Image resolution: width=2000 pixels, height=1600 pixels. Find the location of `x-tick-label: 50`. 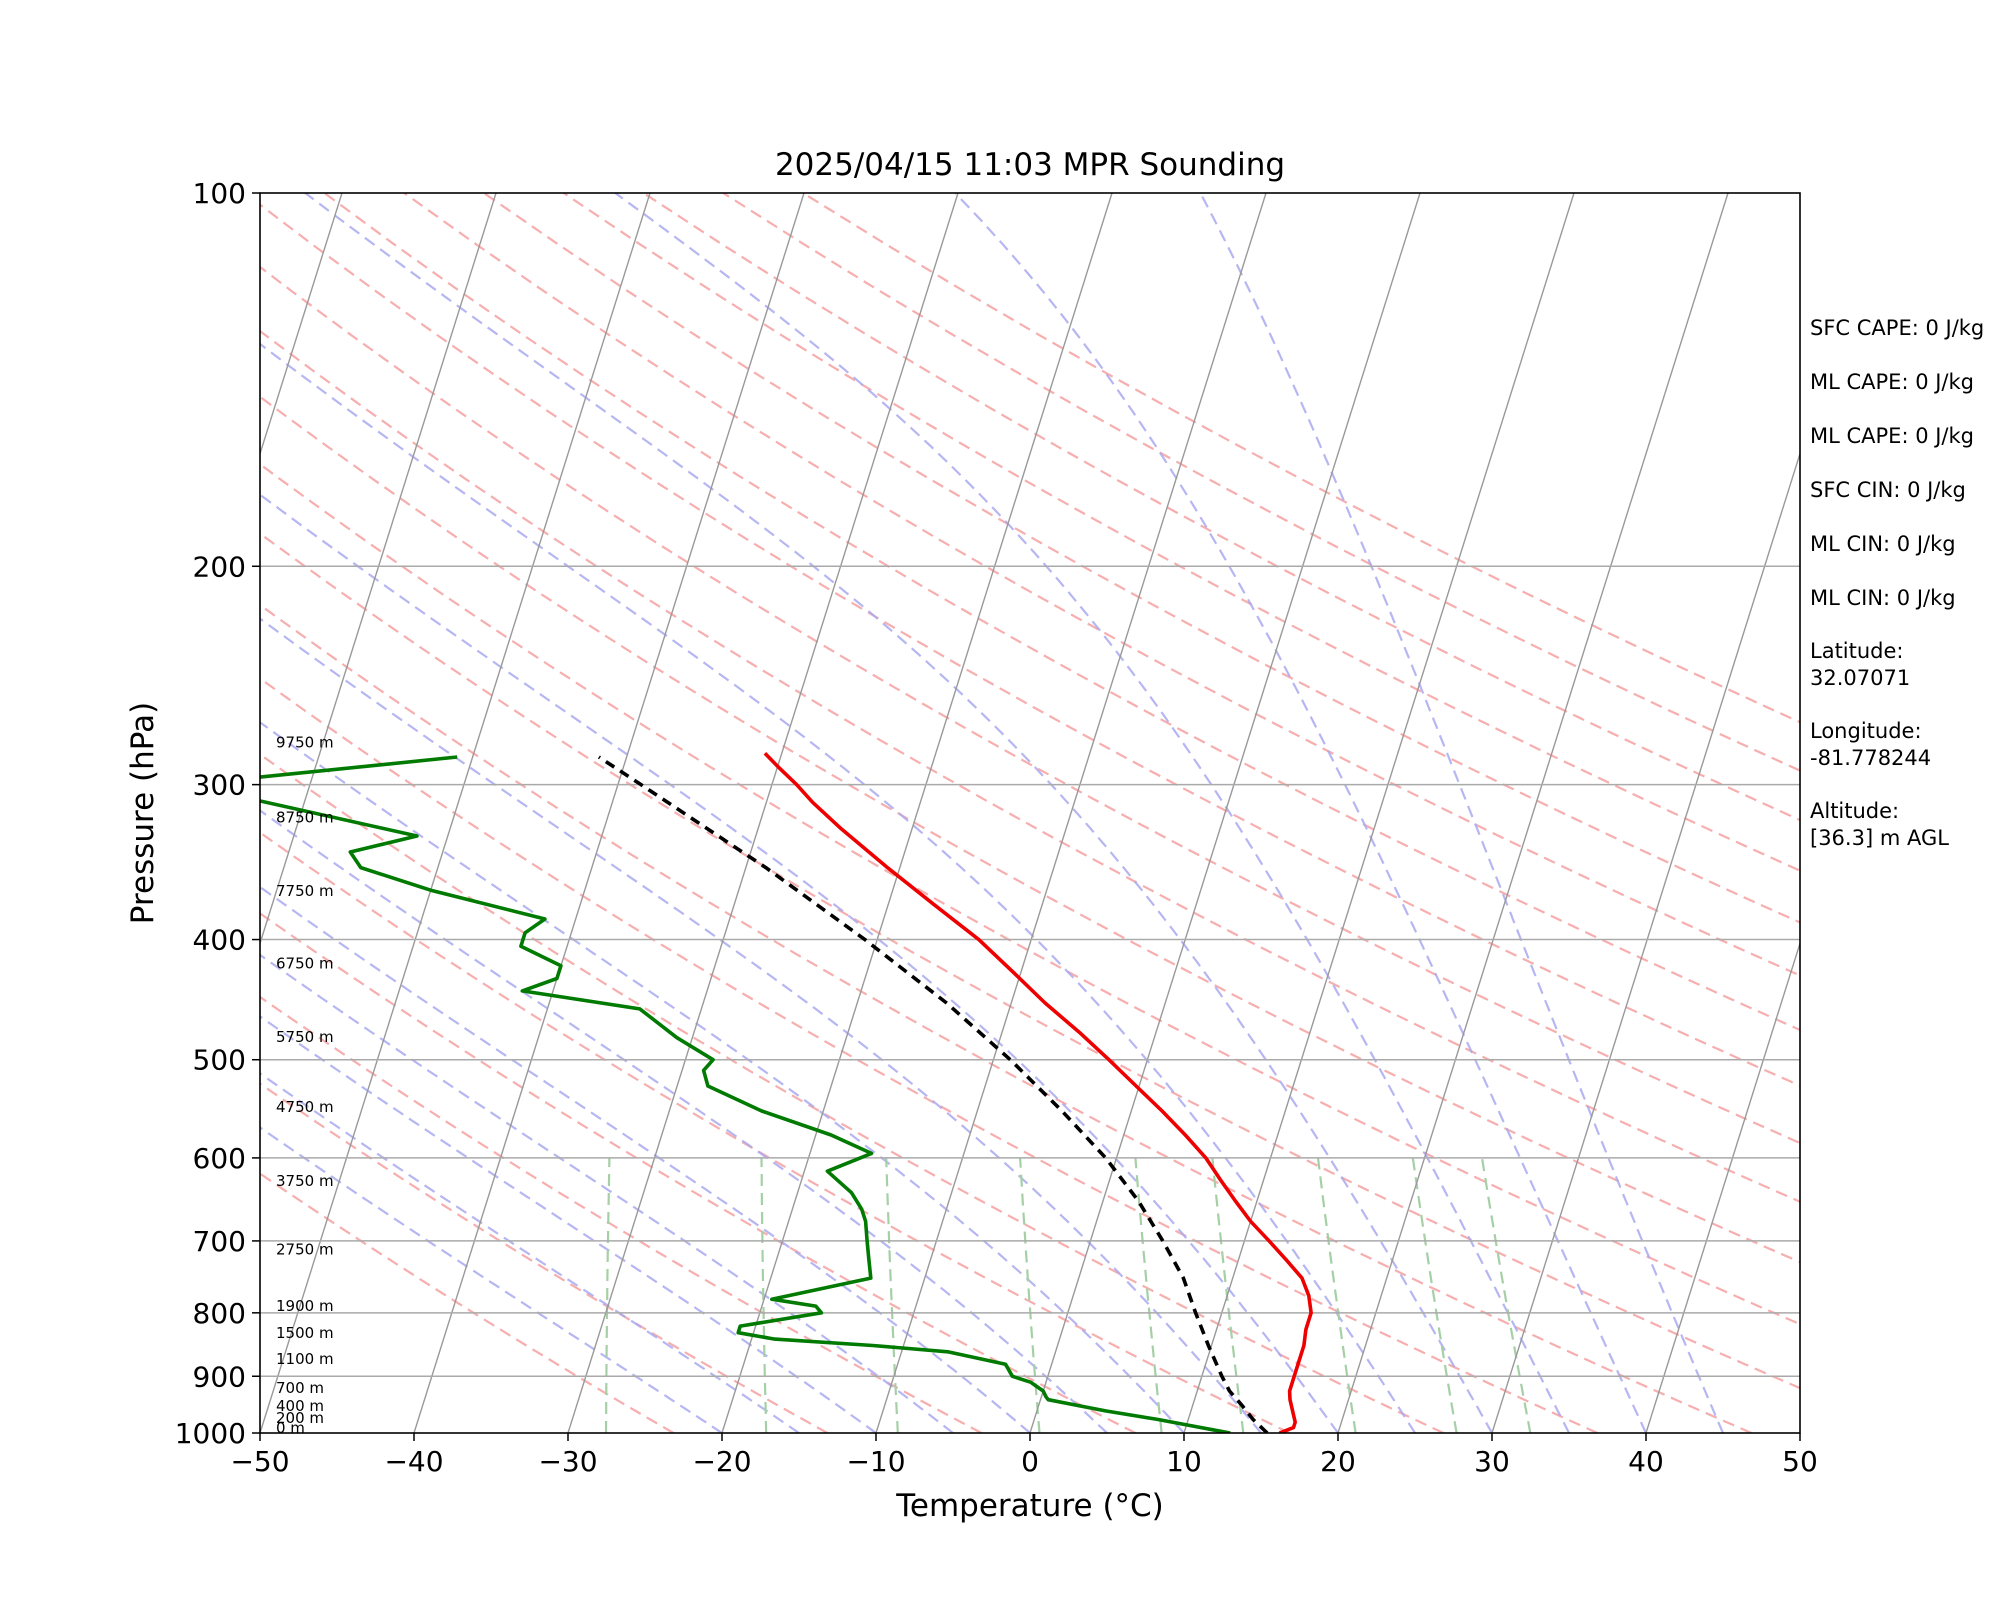

x-tick-label: 50 is located at coordinates (1800, 1461).